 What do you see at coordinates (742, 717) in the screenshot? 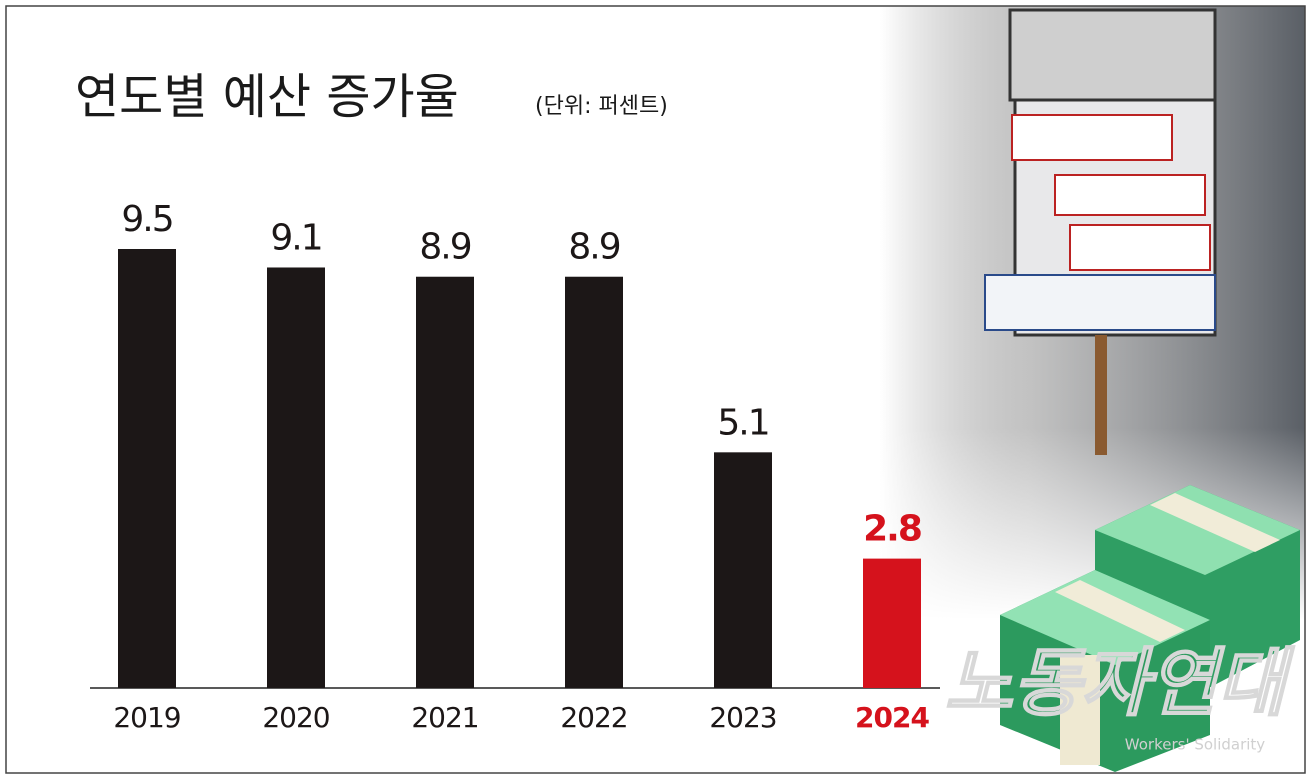
I see `x-tick-label: 2023` at bounding box center [742, 717].